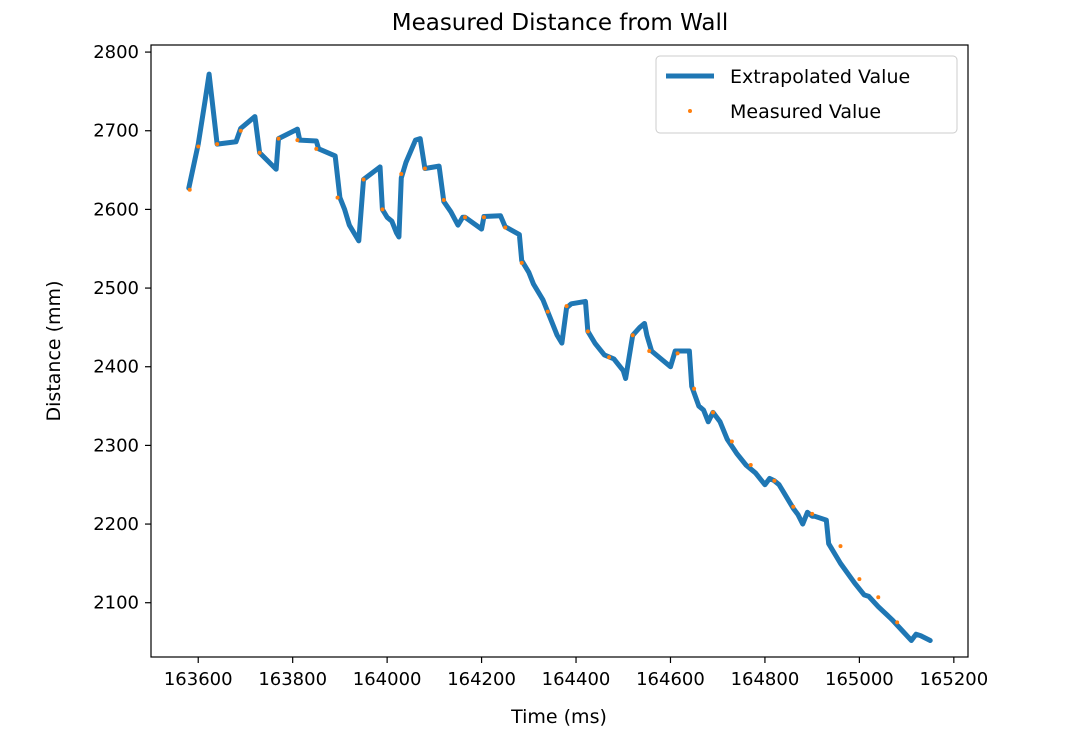 The image size is (1078, 752). I want to click on y-tick-label: 2400, so click(116, 367).